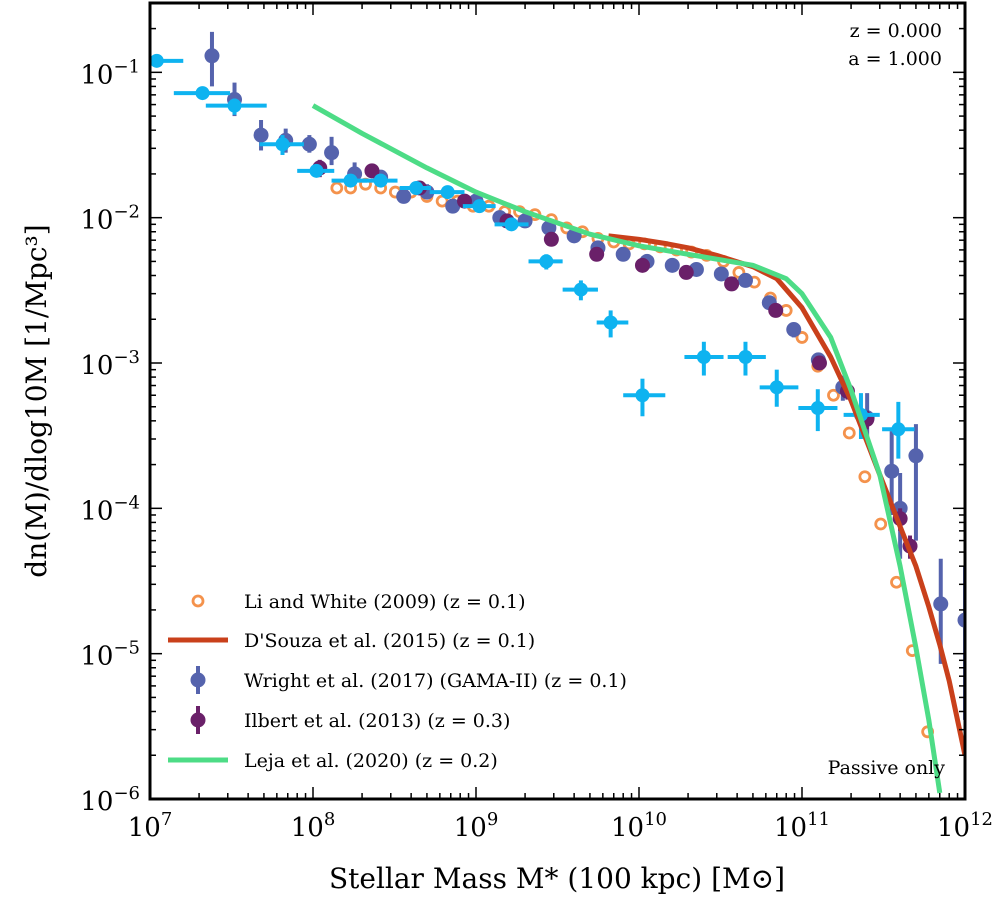 The height and width of the screenshot is (900, 996). I want to click on passive-only-annotation: Passive only, so click(887, 768).